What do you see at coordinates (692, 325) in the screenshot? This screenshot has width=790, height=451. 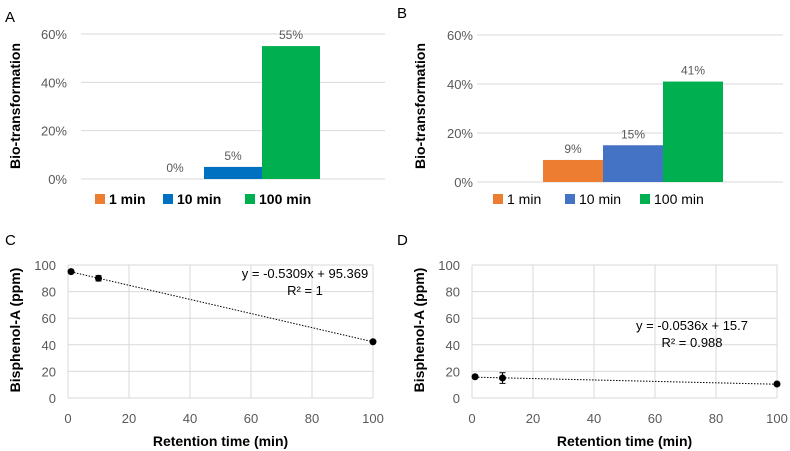 I see `trendline-equation: y = -0.0536x + 15.7` at bounding box center [692, 325].